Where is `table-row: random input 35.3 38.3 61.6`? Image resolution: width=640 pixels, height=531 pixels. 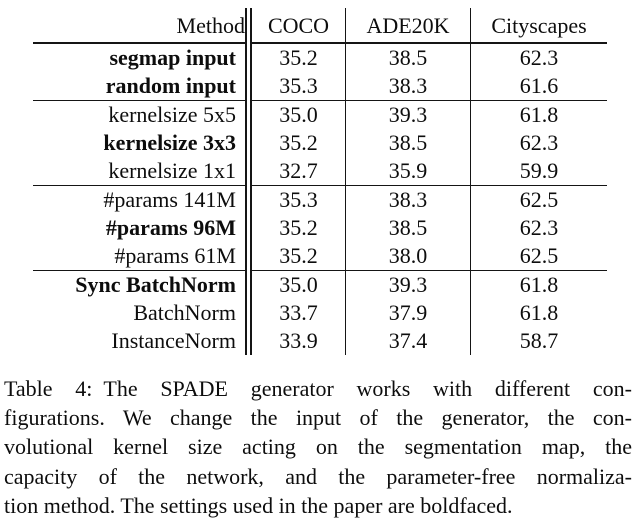
table-row: random input 35.3 38.3 61.6 is located at coordinates (320, 86).